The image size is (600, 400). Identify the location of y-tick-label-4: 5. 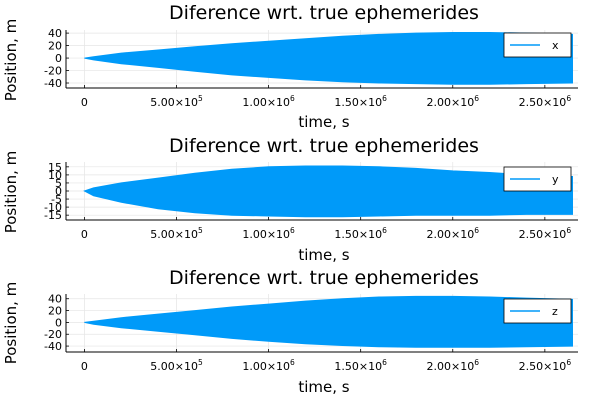
(58, 183).